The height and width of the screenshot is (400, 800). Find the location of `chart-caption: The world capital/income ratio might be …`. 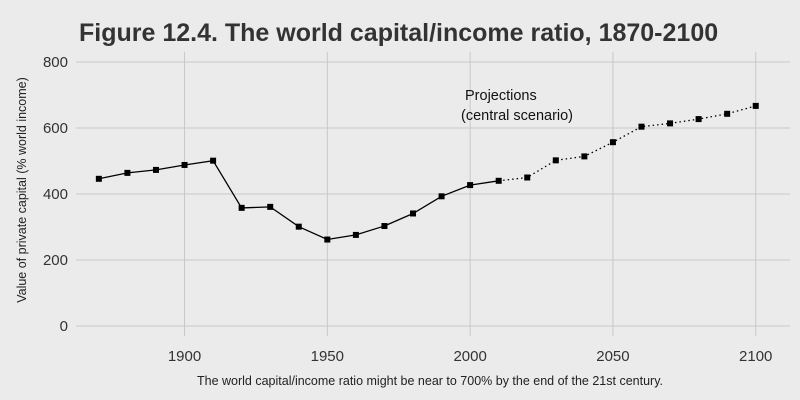

chart-caption: The world capital/income ratio might be … is located at coordinates (430, 381).